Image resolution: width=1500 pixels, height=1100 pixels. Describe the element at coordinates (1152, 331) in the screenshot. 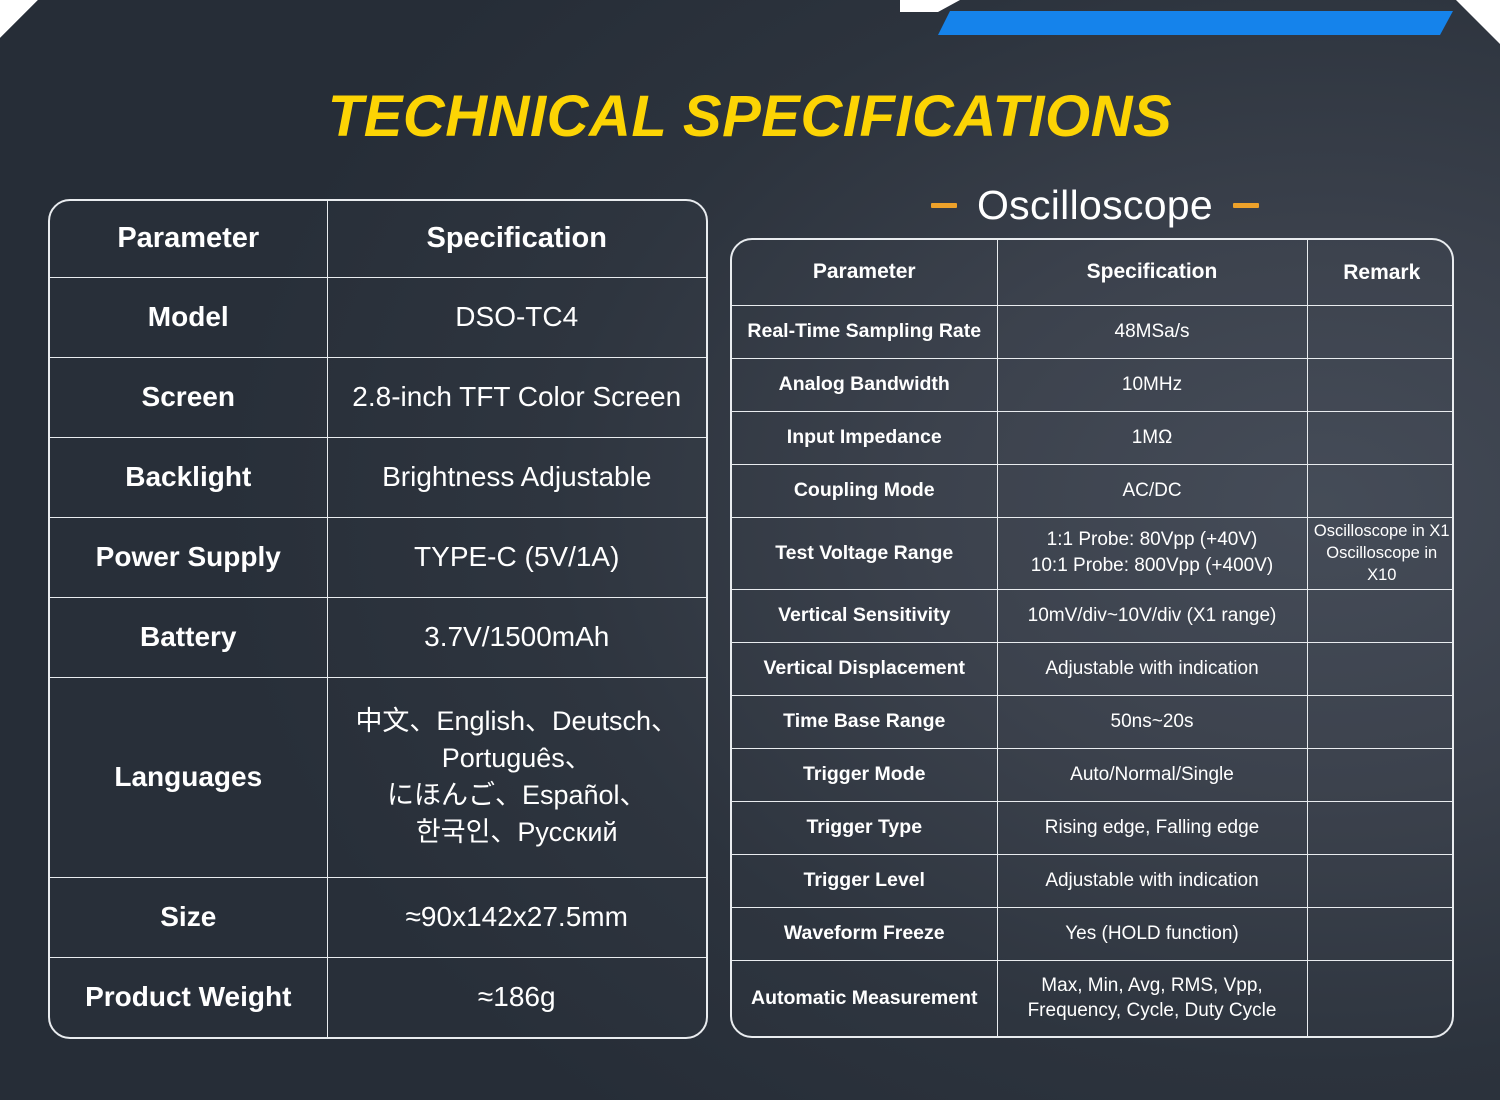

I see `cell-specification: 48MSa/s` at that location.